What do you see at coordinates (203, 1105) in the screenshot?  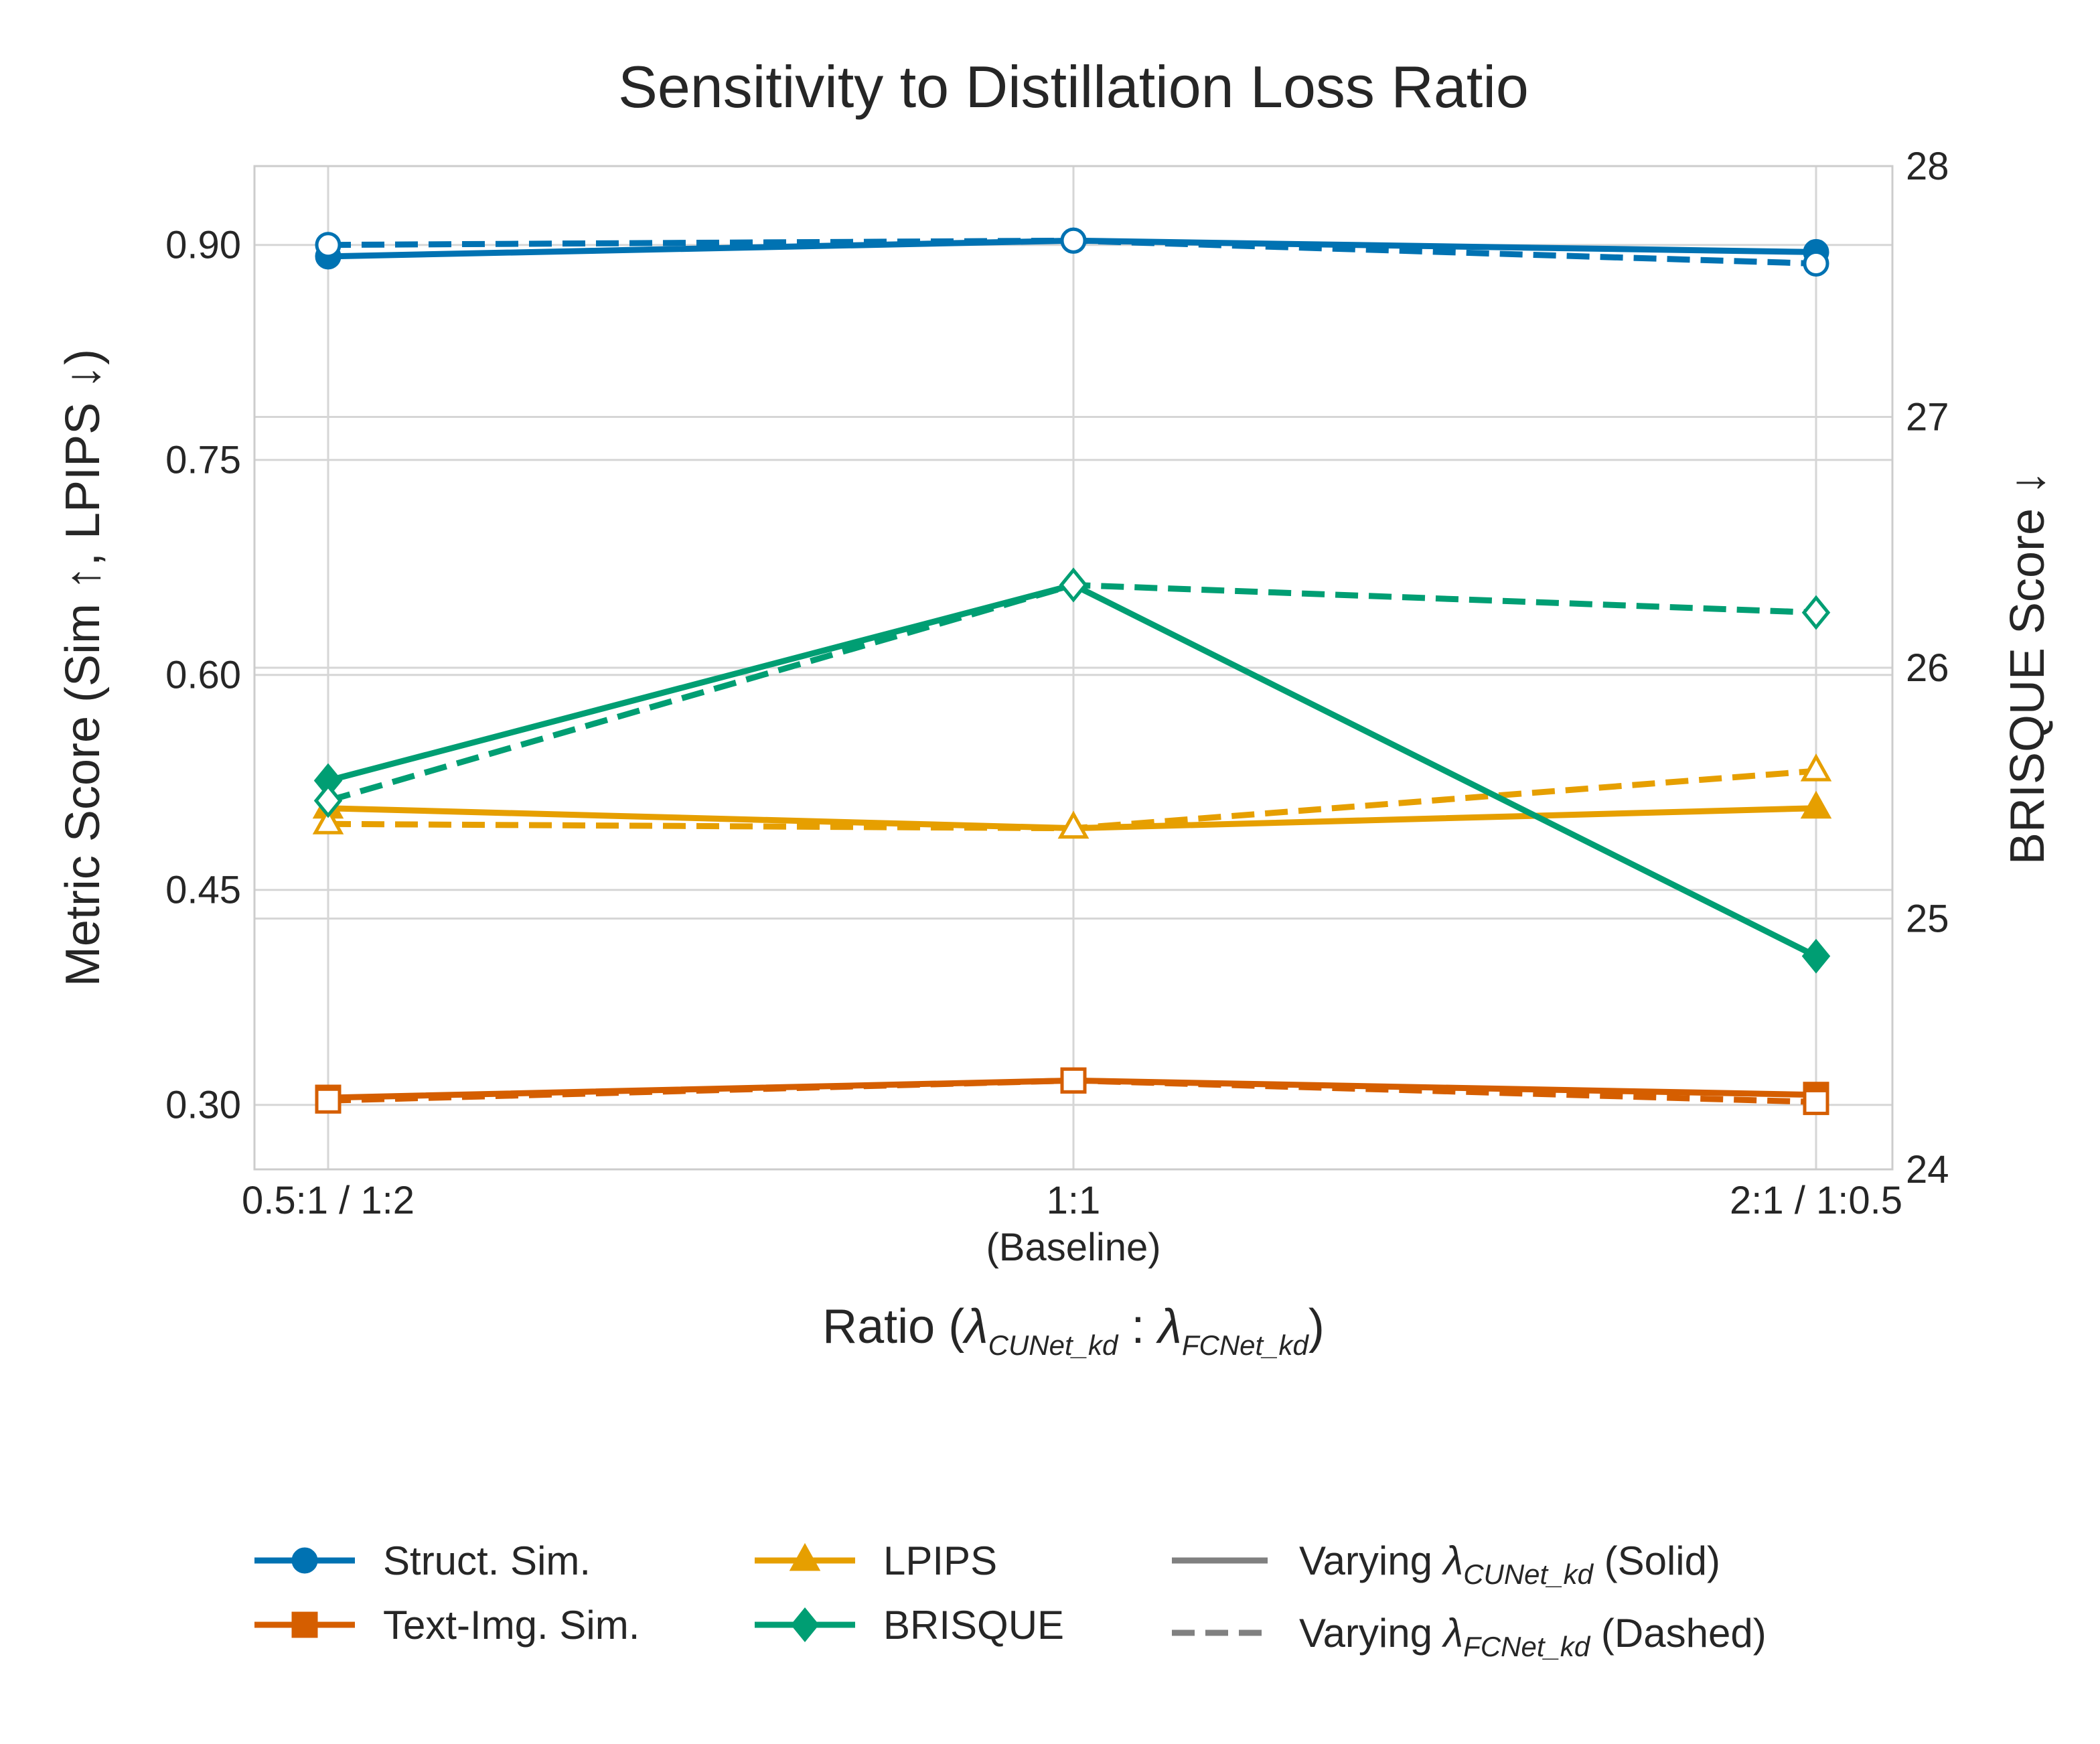 I see `y-tick-left: 0.30` at bounding box center [203, 1105].